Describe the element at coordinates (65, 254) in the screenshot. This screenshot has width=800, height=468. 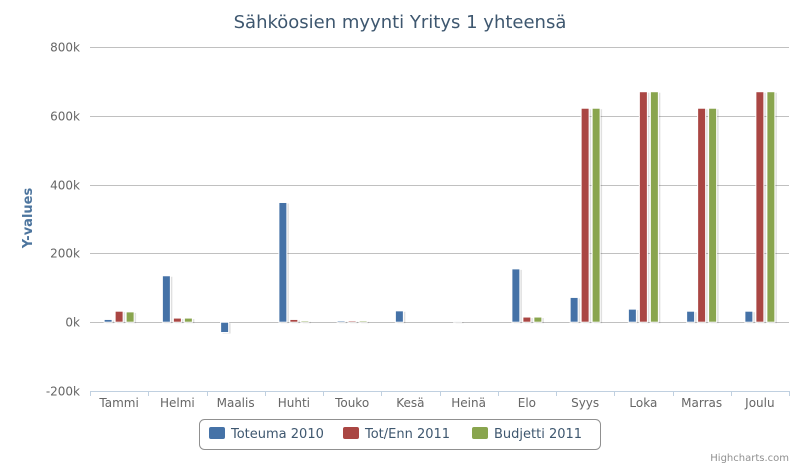
I see `y-tick-label: 200k` at that location.